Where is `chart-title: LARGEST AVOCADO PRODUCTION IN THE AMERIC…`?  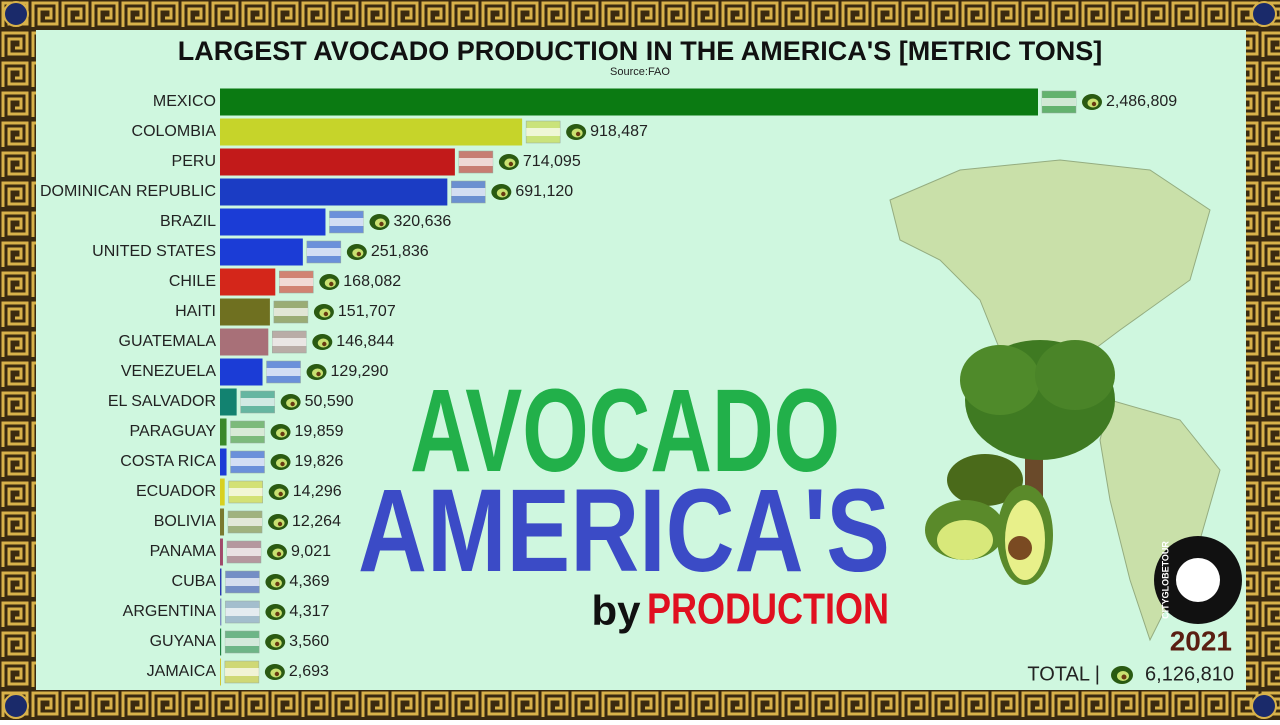 chart-title: LARGEST AVOCADO PRODUCTION IN THE AMERIC… is located at coordinates (640, 51).